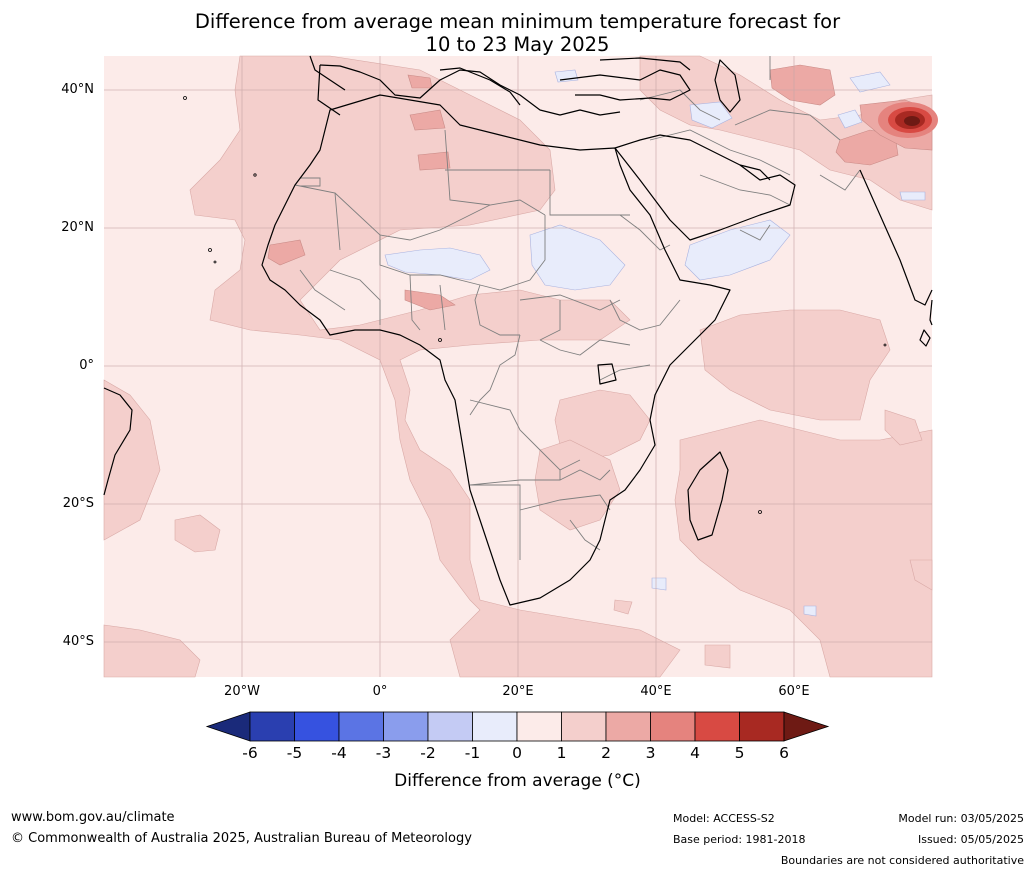  What do you see at coordinates (517, 753) in the screenshot?
I see `colorbar-label: 0` at bounding box center [517, 753].